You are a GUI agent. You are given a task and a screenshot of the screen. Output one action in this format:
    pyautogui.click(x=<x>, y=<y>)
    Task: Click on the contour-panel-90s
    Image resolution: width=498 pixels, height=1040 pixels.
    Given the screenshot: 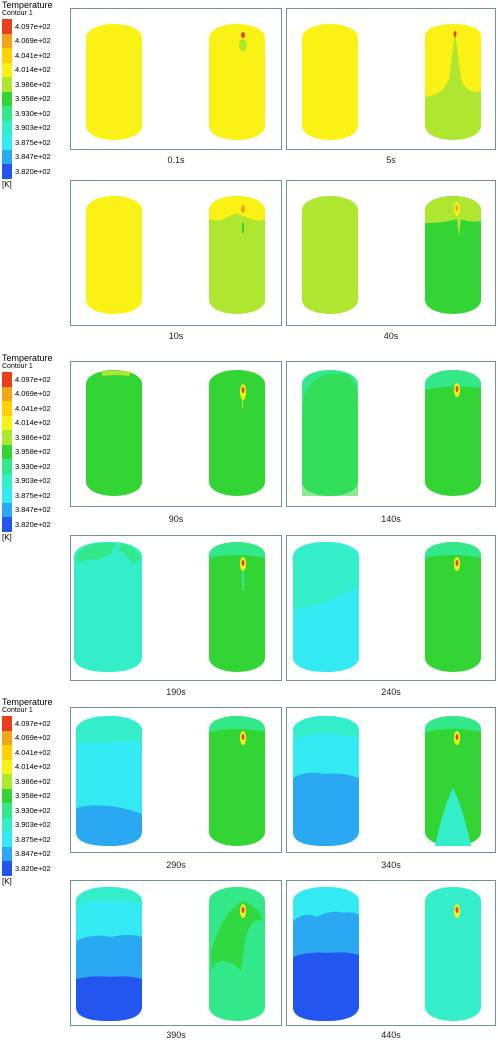 What is the action you would take?
    pyautogui.click(x=176, y=434)
    